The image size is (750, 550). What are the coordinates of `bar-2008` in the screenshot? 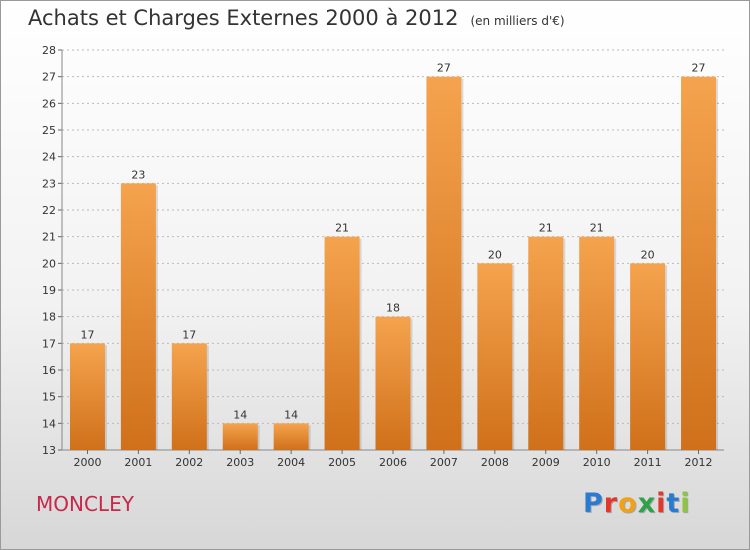 It's located at (495, 356).